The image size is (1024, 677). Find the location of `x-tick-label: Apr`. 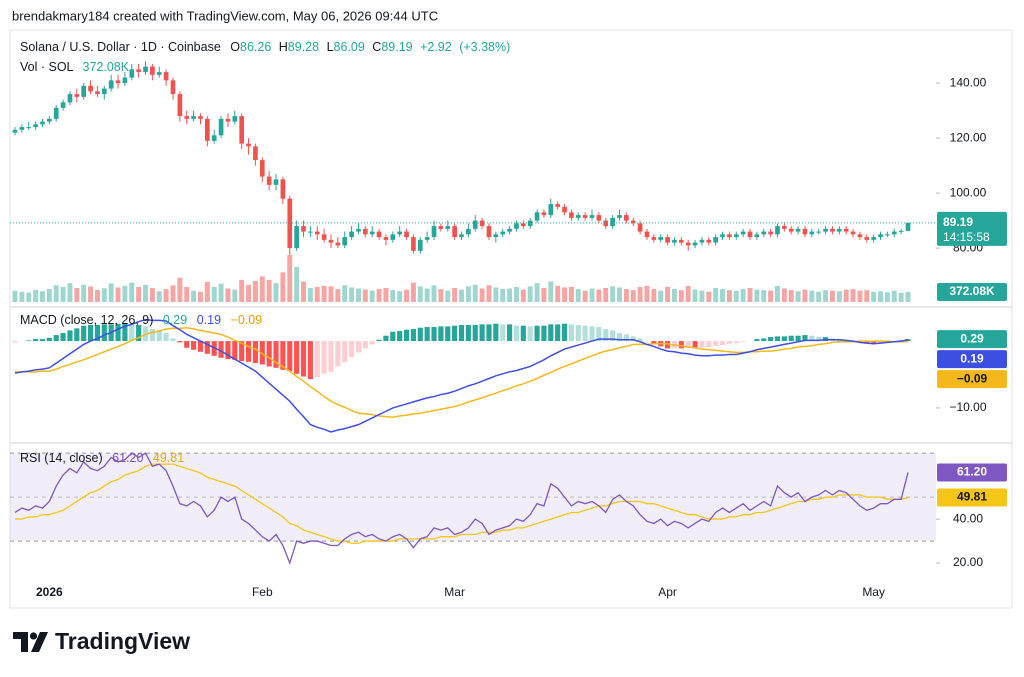

x-tick-label: Apr is located at coordinates (667, 592).